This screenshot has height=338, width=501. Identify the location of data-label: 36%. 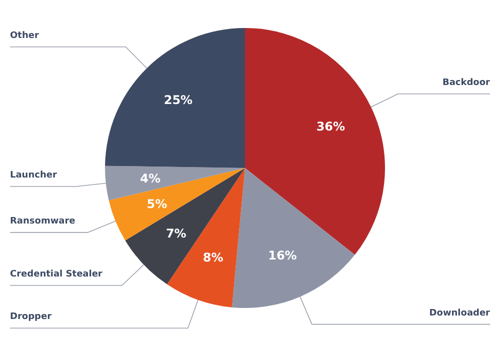
(331, 127).